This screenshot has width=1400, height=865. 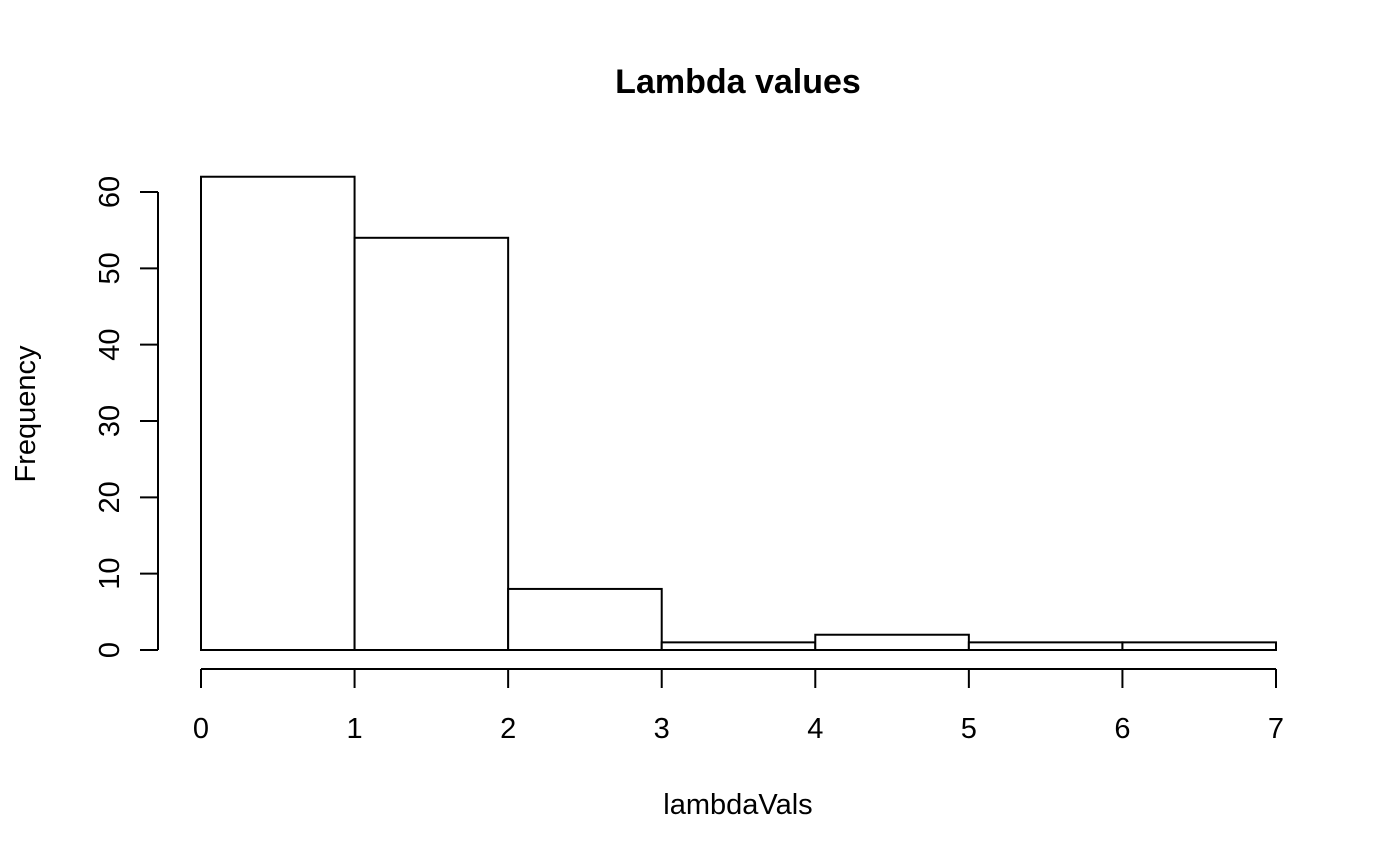 I want to click on chart-title: Lambda values, so click(x=738, y=82).